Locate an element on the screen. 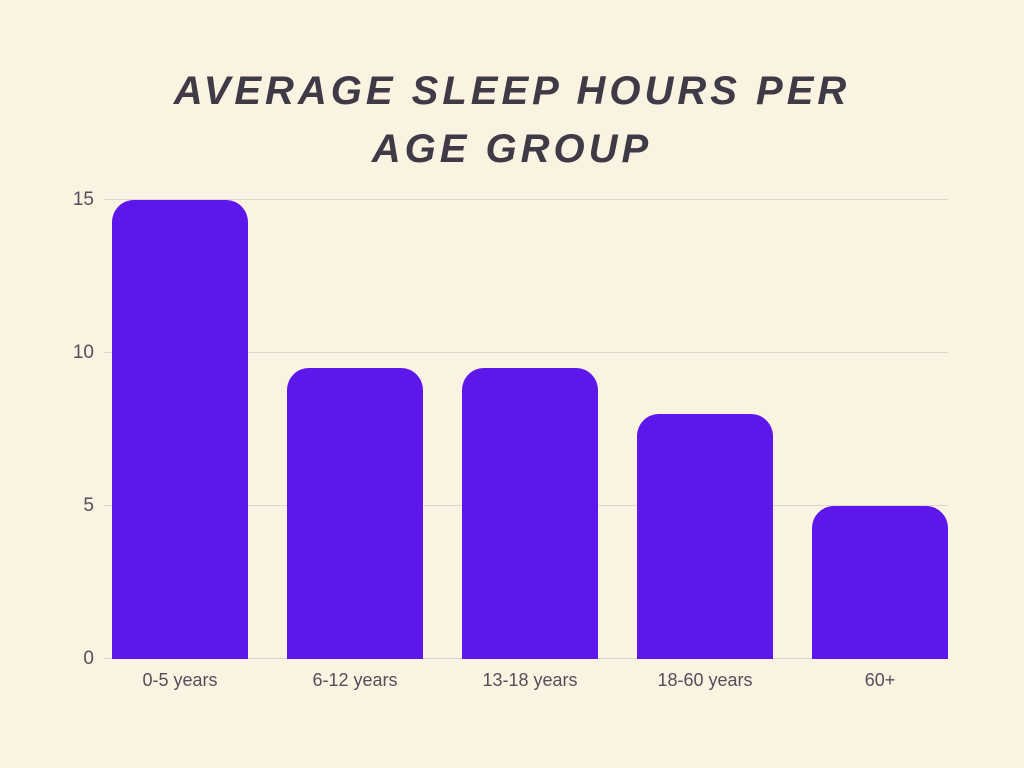  bar-6-12 years is located at coordinates (355, 513).